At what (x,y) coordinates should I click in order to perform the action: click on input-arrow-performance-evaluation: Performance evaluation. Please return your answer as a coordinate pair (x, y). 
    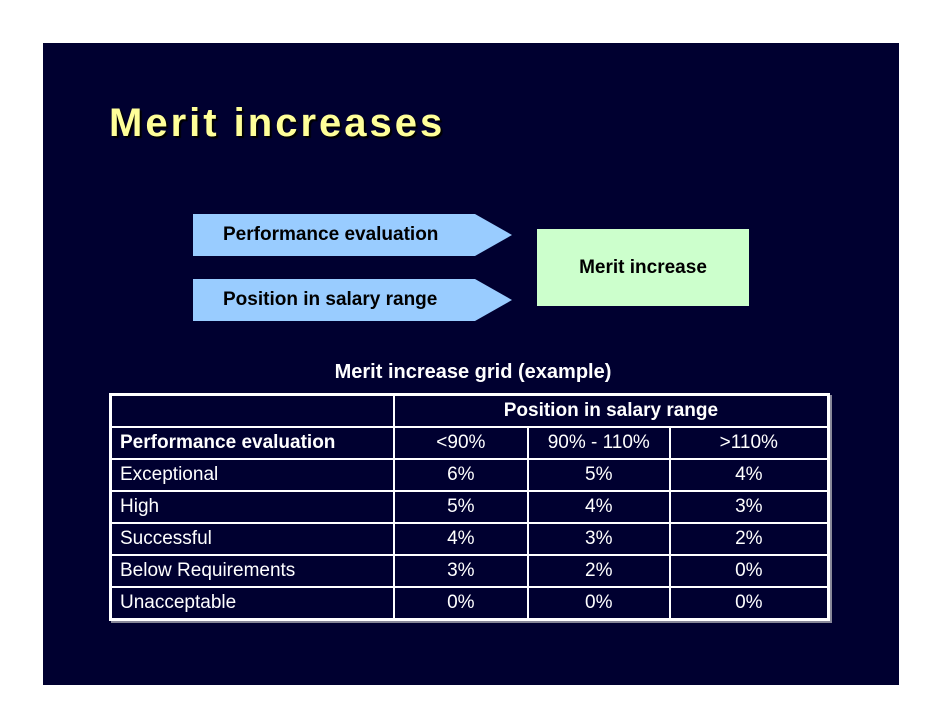
    Looking at the image, I should click on (352, 235).